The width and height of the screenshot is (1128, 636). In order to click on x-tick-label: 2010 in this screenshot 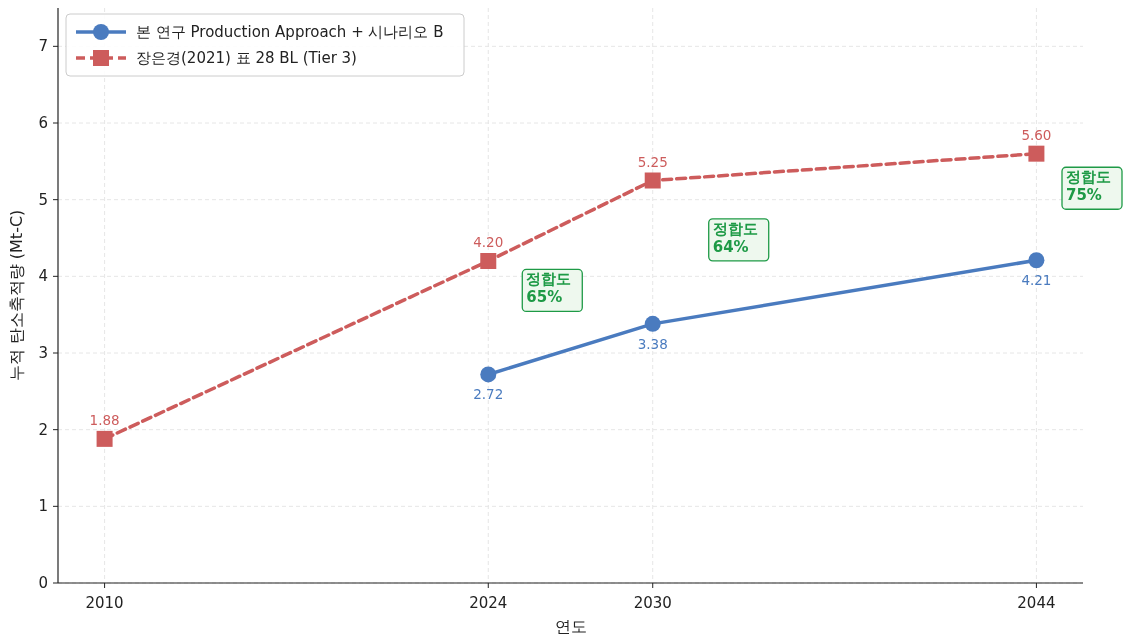, I will do `click(104, 603)`.